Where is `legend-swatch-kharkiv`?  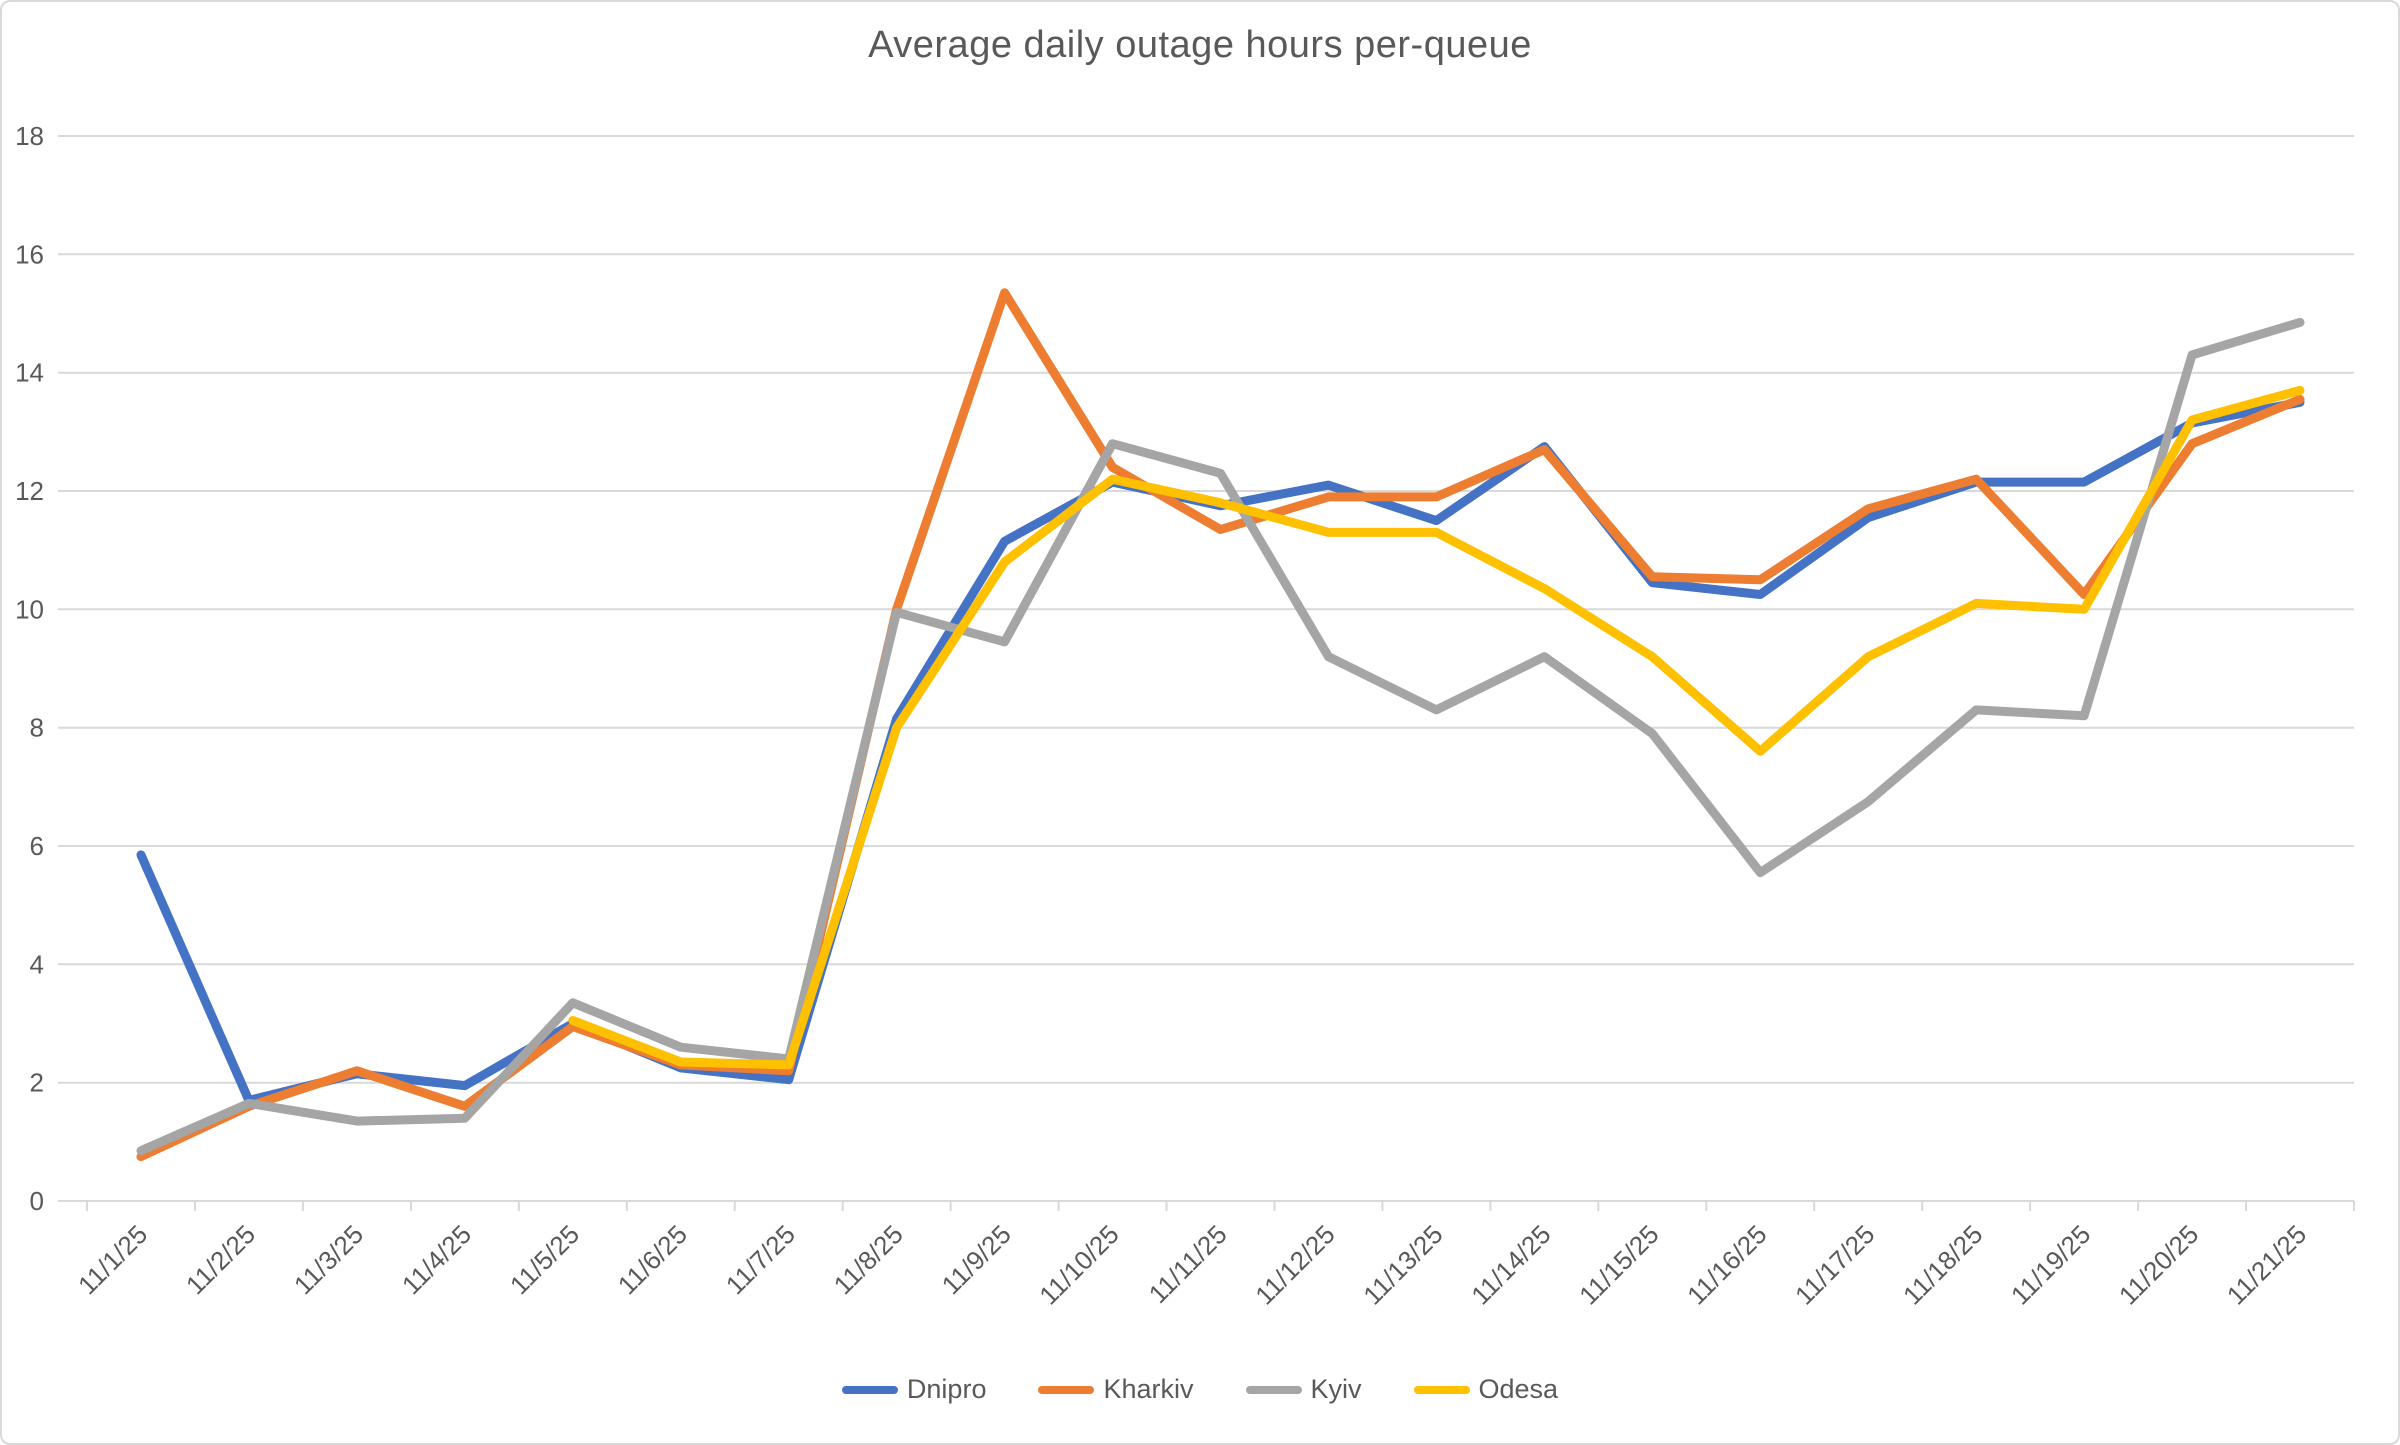
legend-swatch-kharkiv is located at coordinates (1066, 1389).